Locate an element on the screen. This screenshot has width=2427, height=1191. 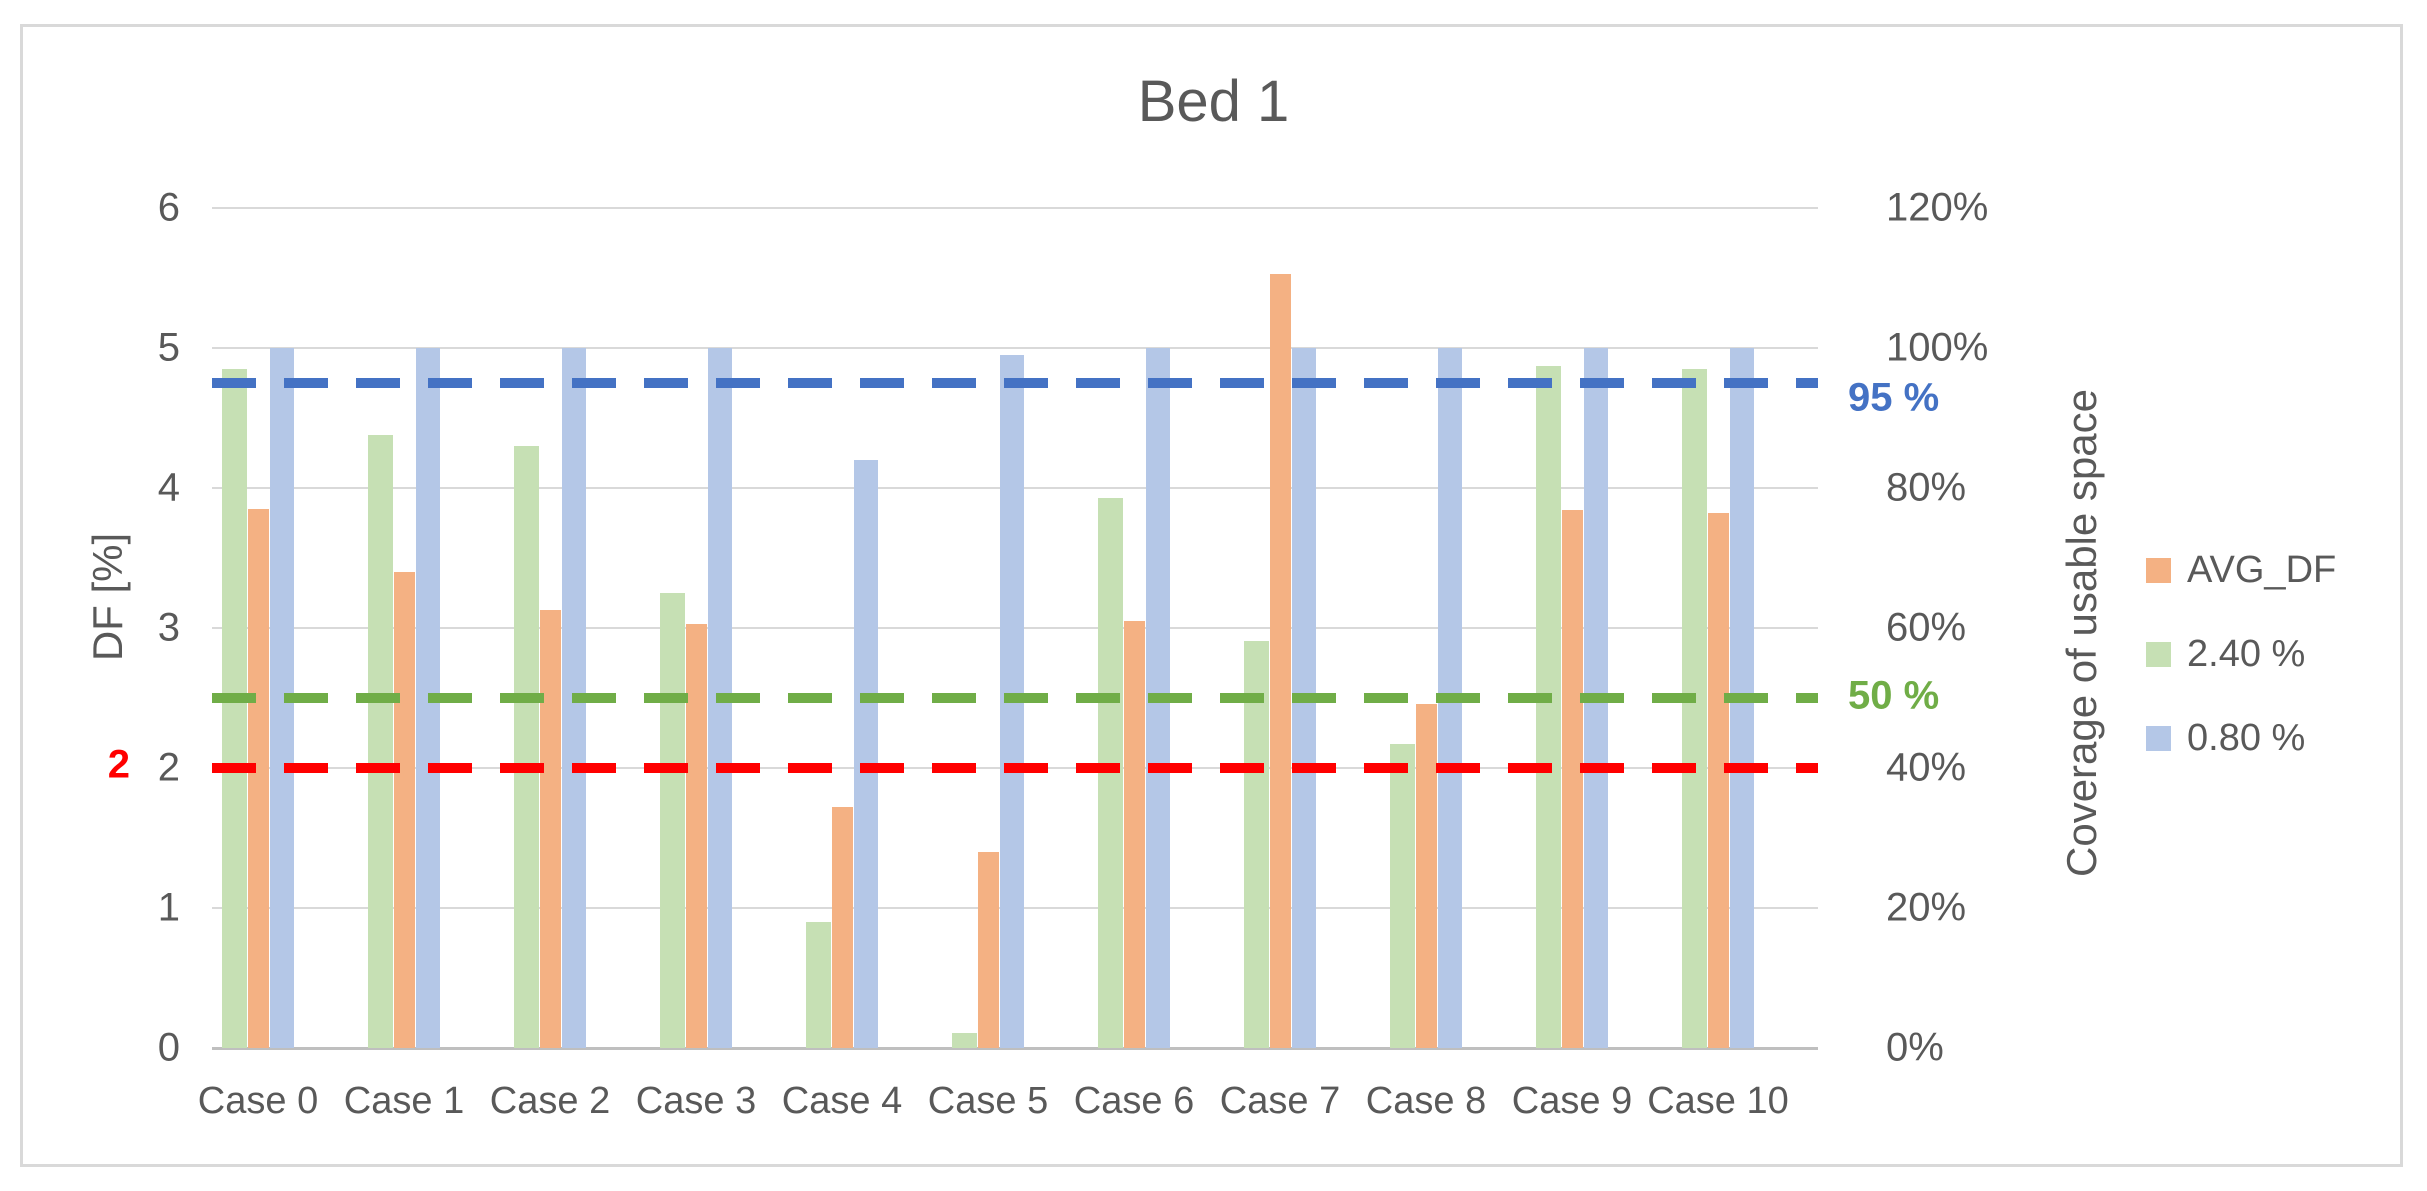
reference-line-95- is located at coordinates (1015, 383).